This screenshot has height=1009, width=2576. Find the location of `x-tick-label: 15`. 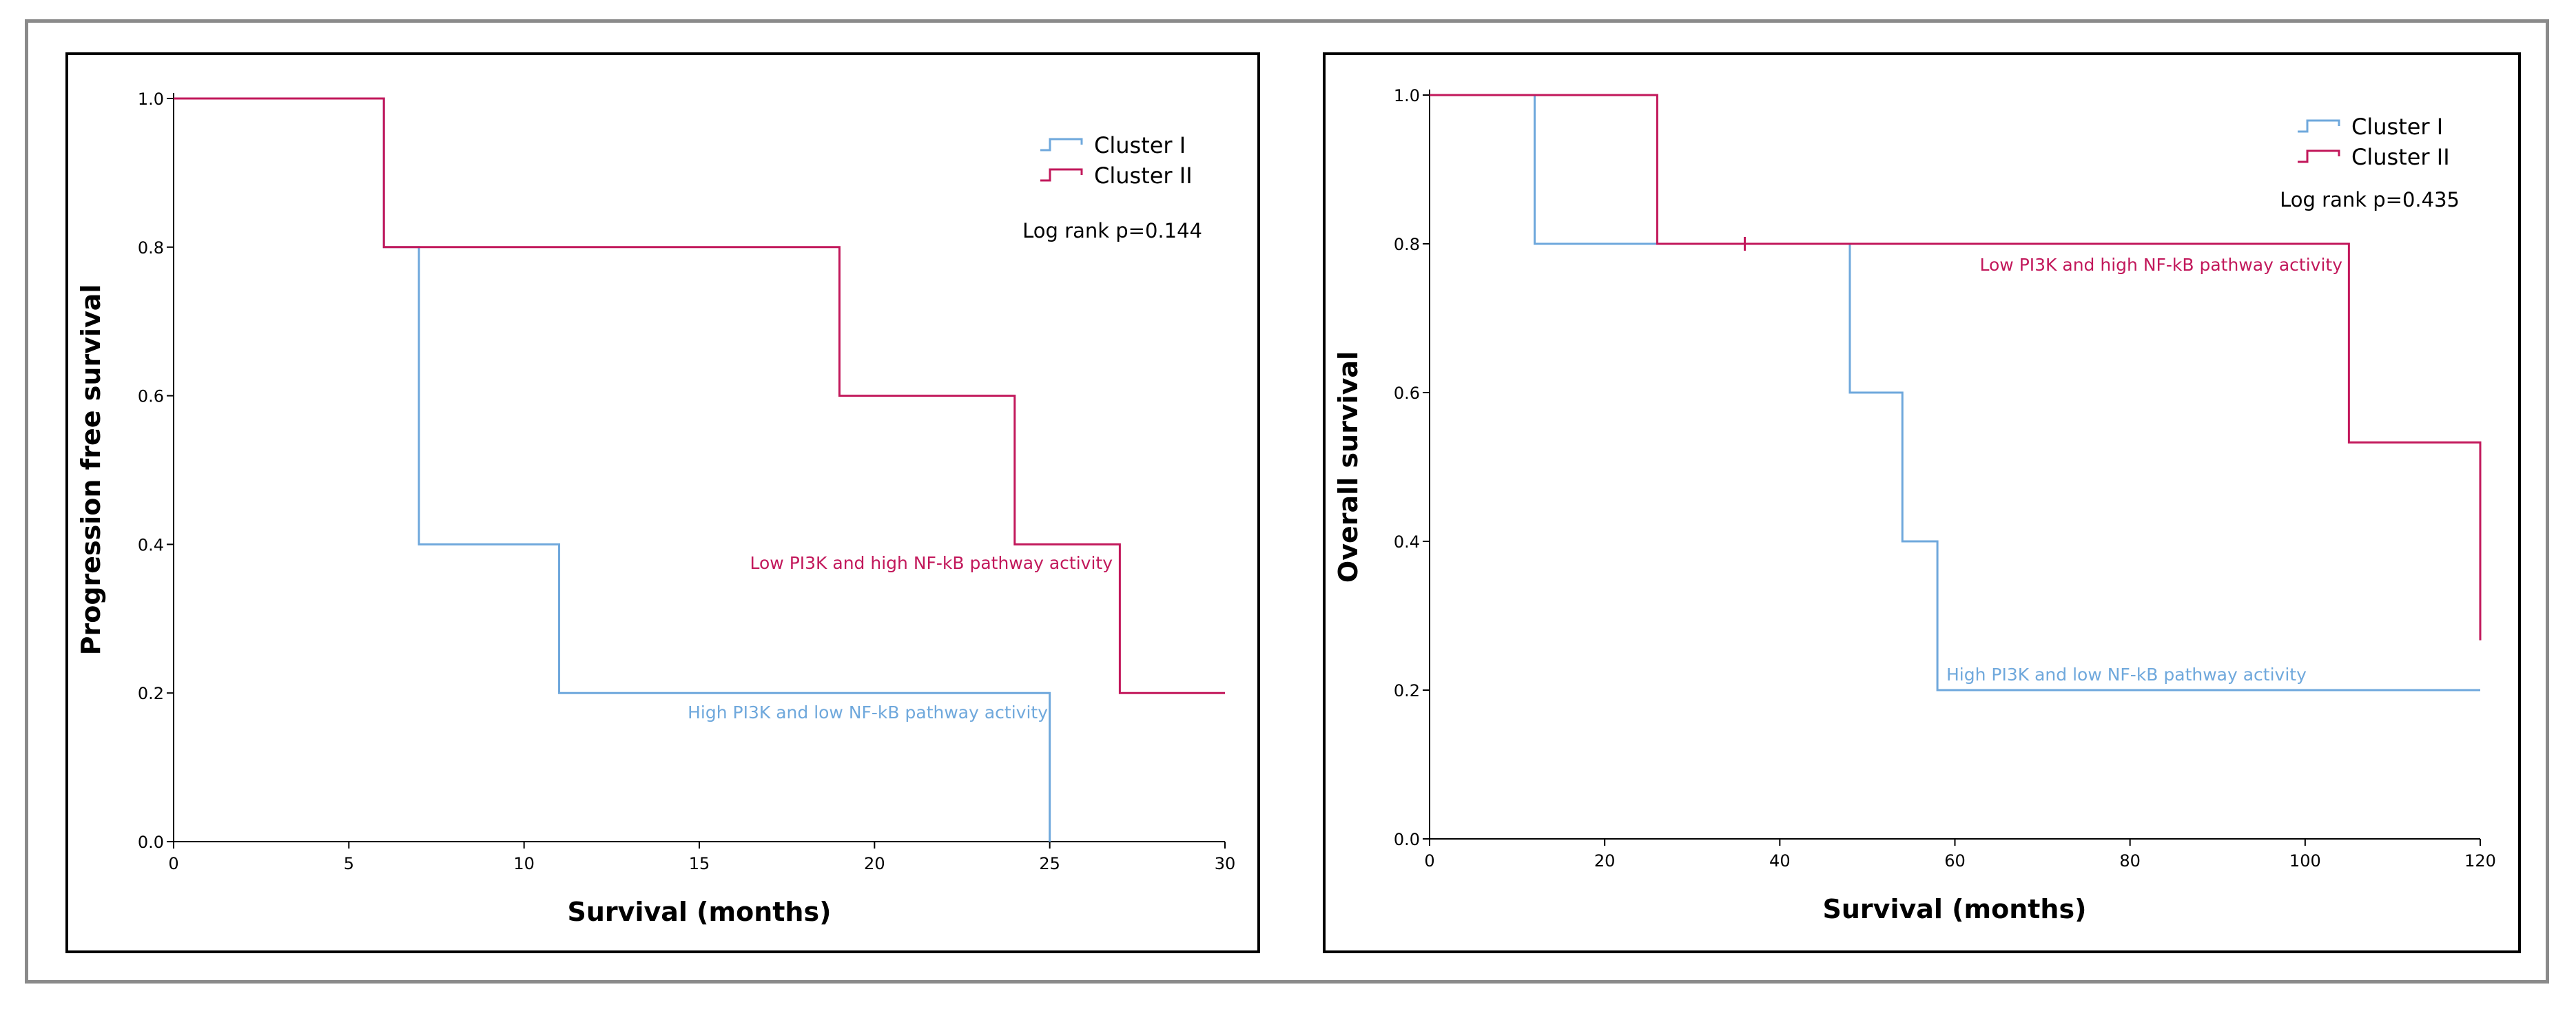

x-tick-label: 15 is located at coordinates (699, 863).